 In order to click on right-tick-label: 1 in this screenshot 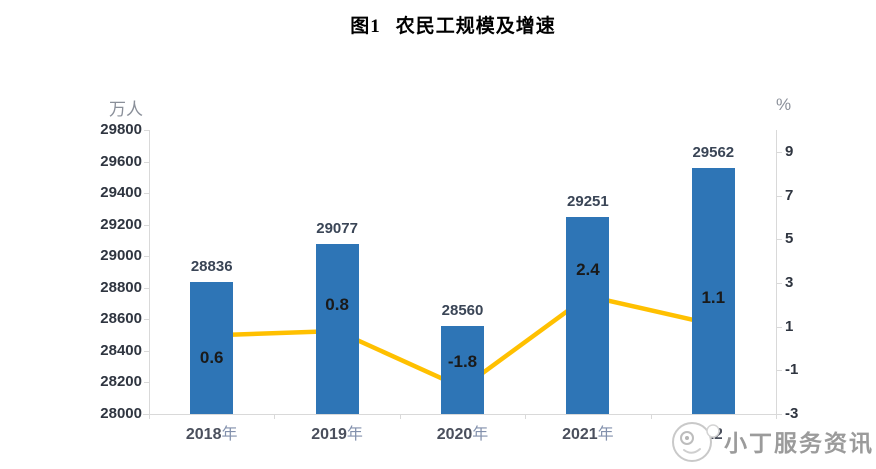, I will do `click(789, 326)`.